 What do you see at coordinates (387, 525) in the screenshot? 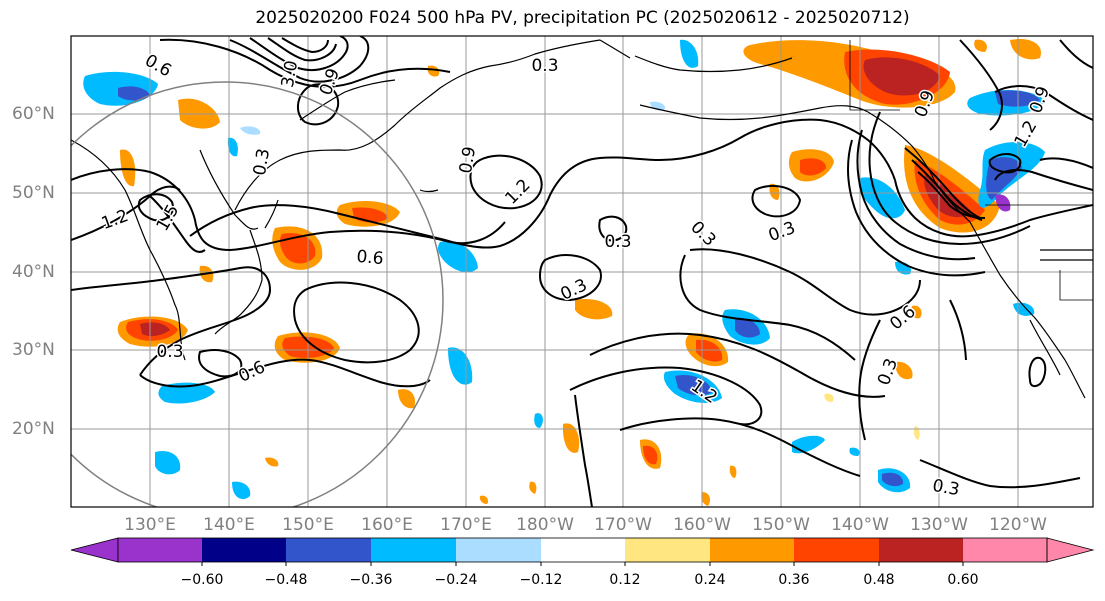
I see `lon-label-160e: 160°E` at bounding box center [387, 525].